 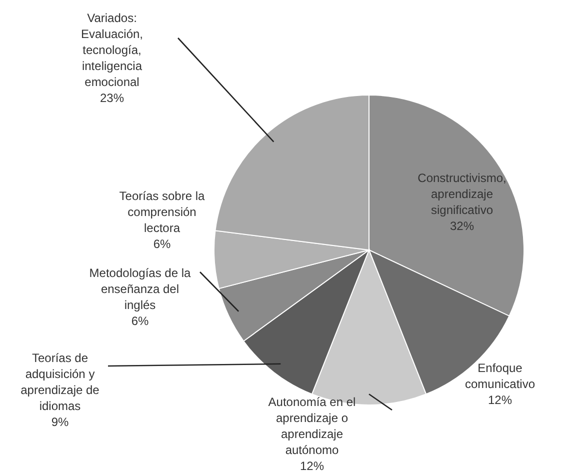 What do you see at coordinates (140, 289) in the screenshot?
I see `slice-label: Metodologías de la enseñanza del inglés` at bounding box center [140, 289].